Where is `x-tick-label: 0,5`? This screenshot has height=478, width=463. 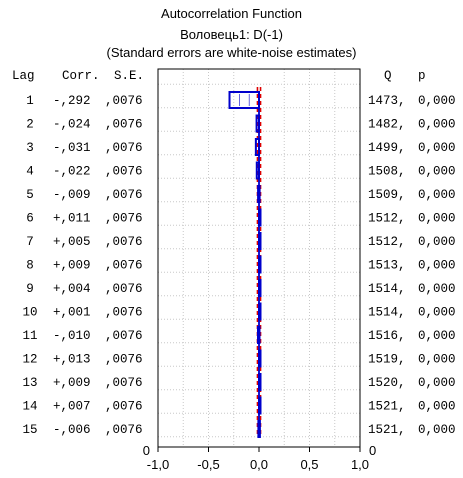 x-tick-label: 0,5 is located at coordinates (309, 464).